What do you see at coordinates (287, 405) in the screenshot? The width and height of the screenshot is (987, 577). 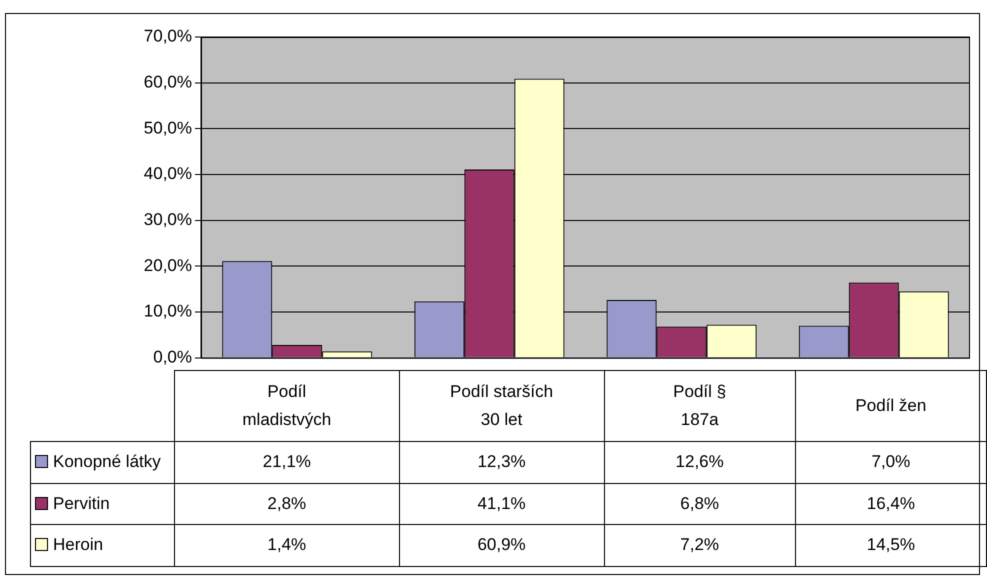 I see `x-tick-label: Podíl mladistvých` at bounding box center [287, 405].